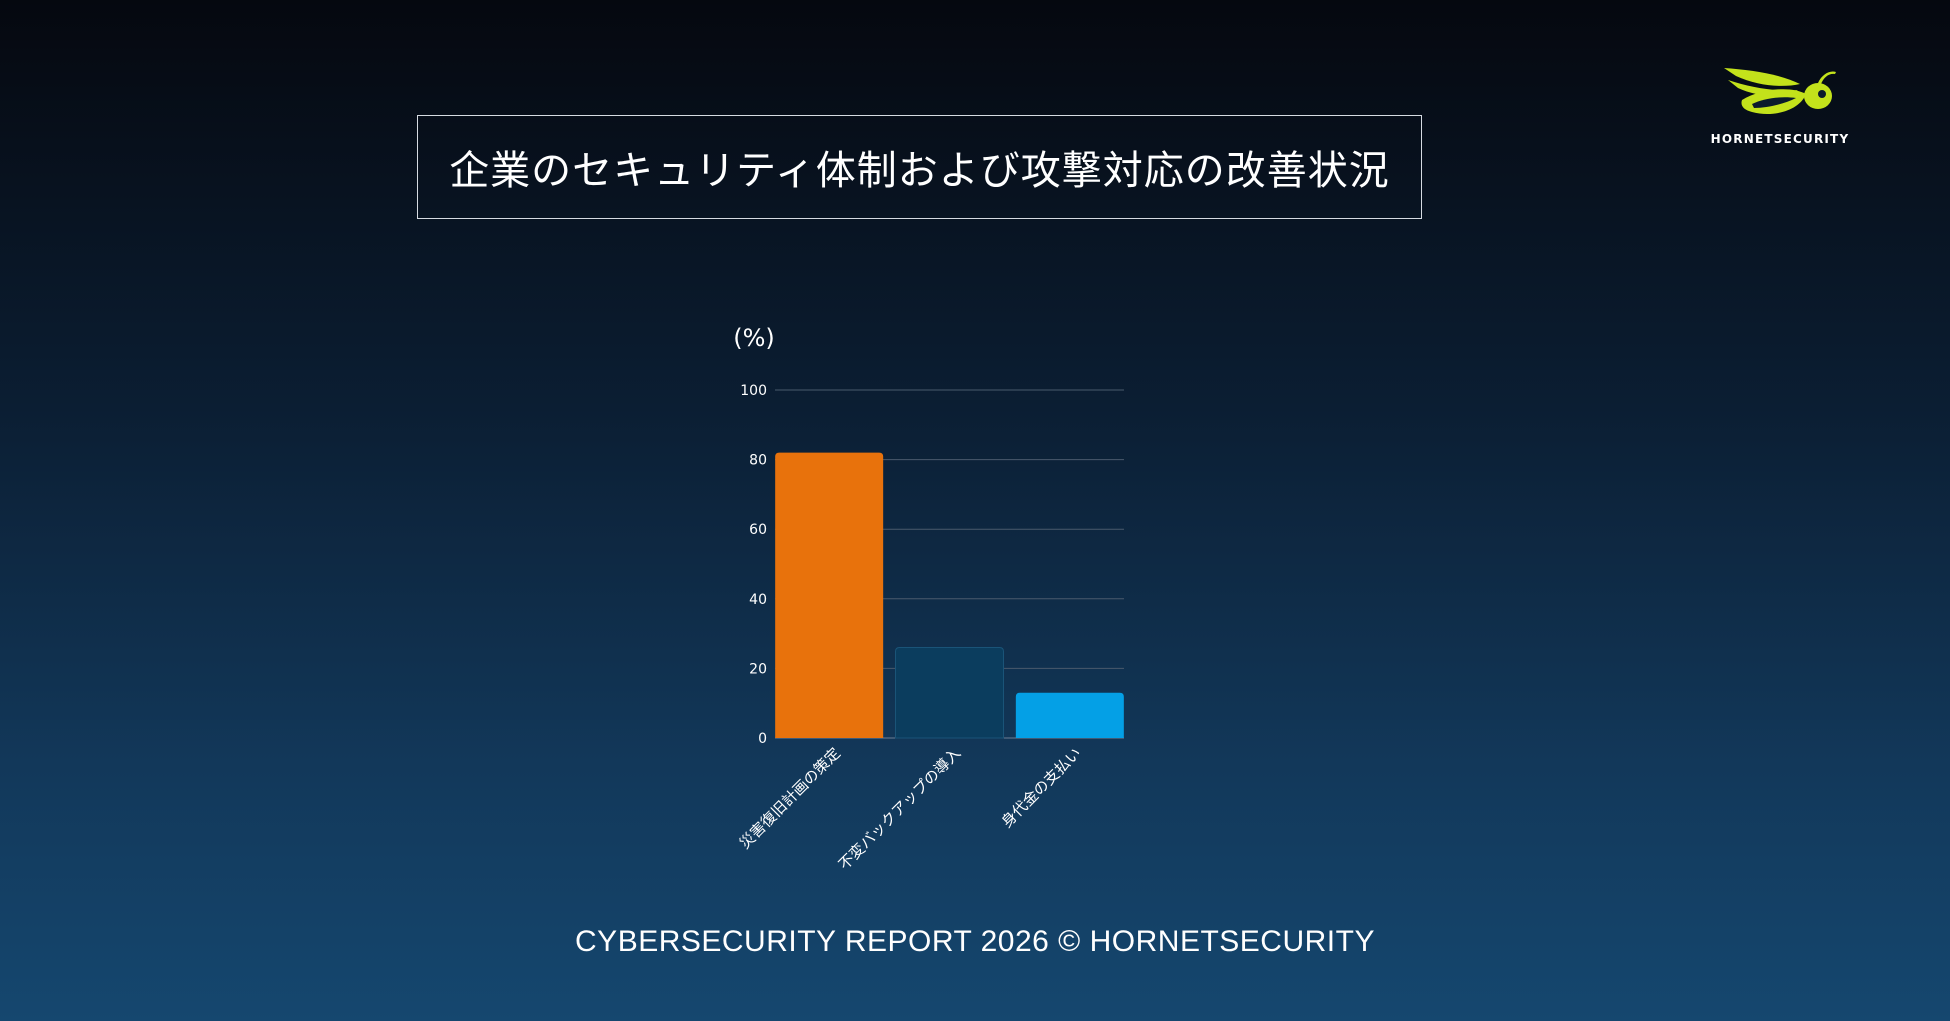 This screenshot has width=1950, height=1021. Describe the element at coordinates (1780, 91) in the screenshot. I see `hornet-icon` at that location.